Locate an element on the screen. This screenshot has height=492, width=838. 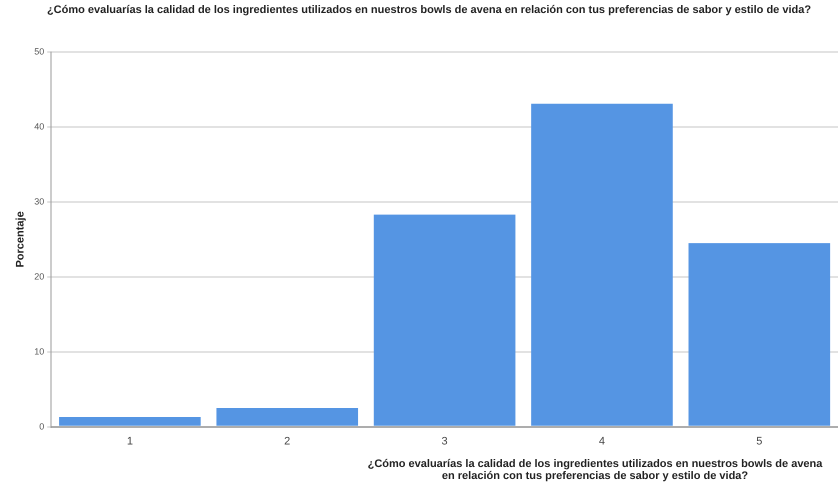
x-tick-label: 1 is located at coordinates (129, 441).